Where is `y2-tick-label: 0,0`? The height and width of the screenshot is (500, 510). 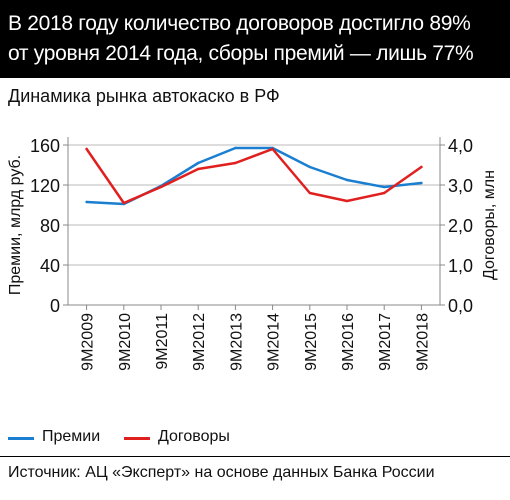 y2-tick-label: 0,0 is located at coordinates (460, 306).